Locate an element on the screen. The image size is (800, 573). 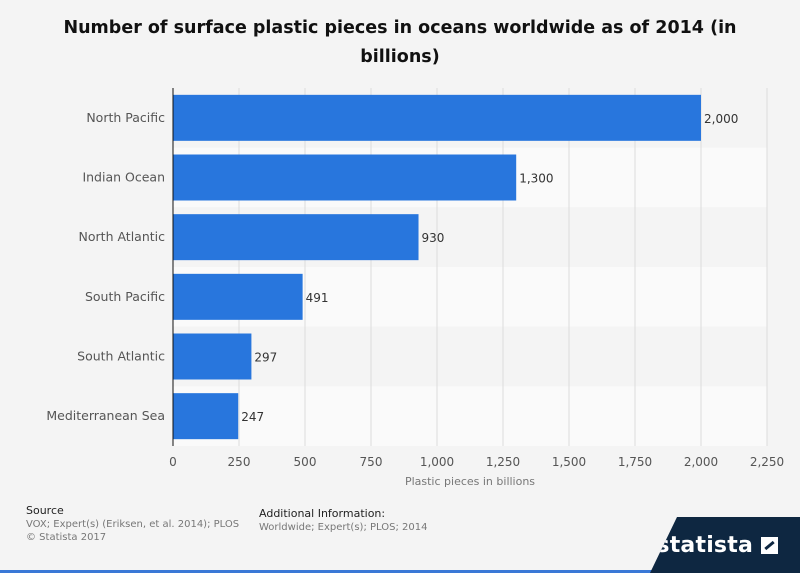
category-label: North Atlantic is located at coordinates (122, 236).